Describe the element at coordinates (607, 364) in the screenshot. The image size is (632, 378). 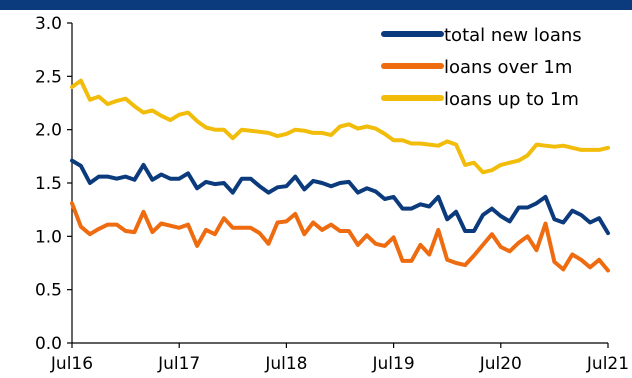
I see `x-tick-label: Jul21` at that location.